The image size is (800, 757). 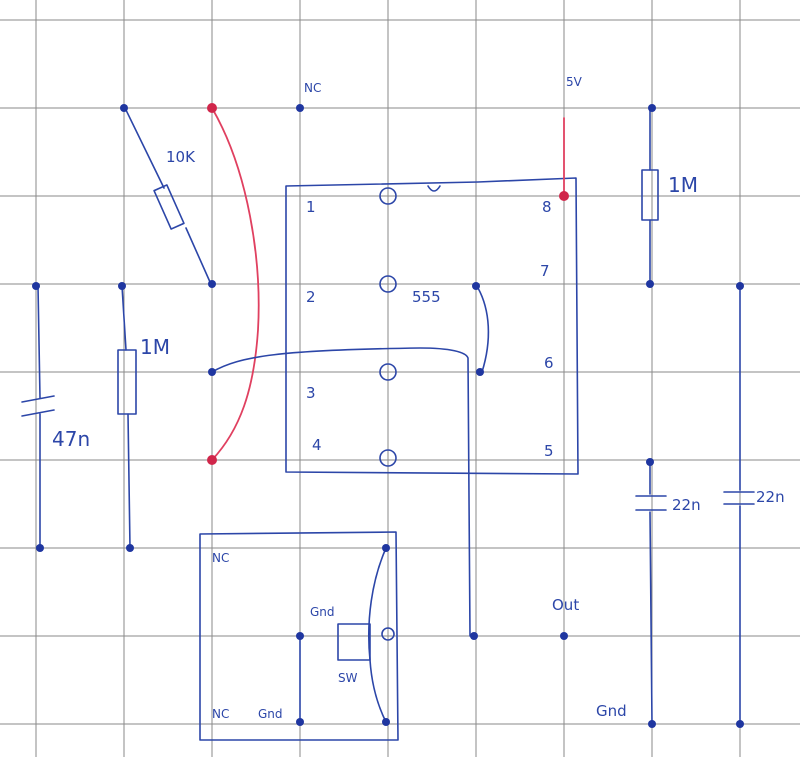 I want to click on resistor-left-leads, so click(x=126, y=417).